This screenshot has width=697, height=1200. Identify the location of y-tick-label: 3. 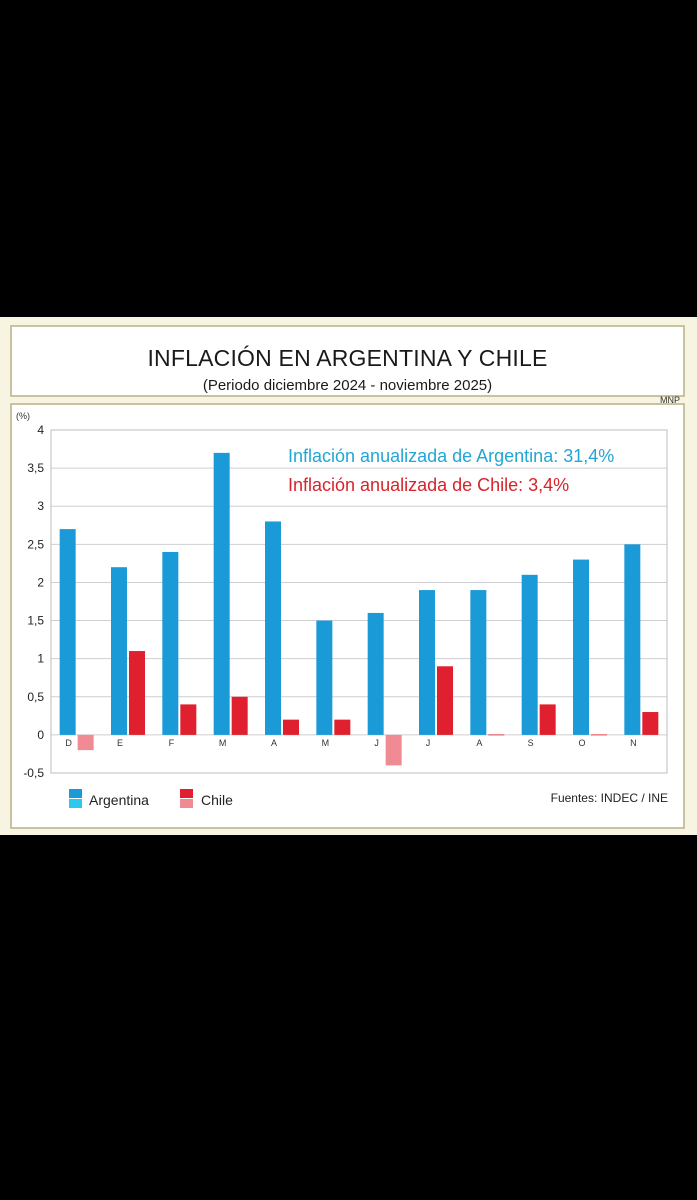
(40, 506).